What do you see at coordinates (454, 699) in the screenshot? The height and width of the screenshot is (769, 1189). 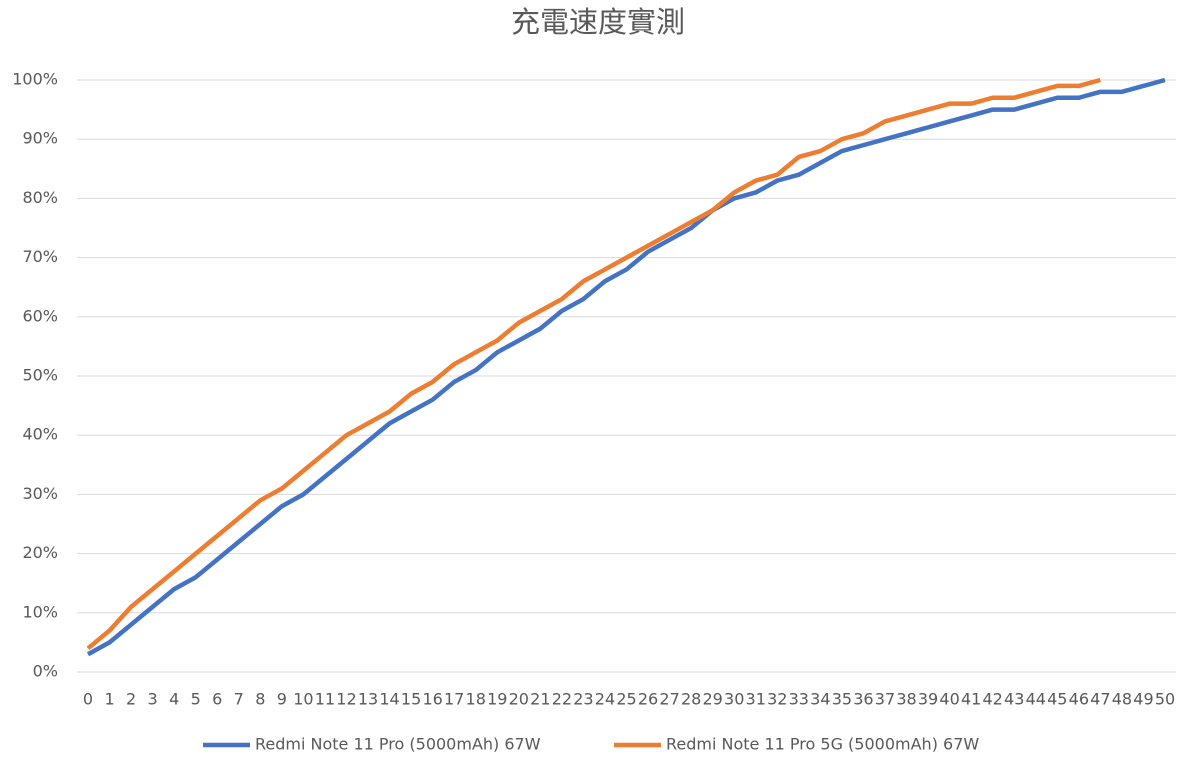 I see `x-tick-label: 17` at bounding box center [454, 699].